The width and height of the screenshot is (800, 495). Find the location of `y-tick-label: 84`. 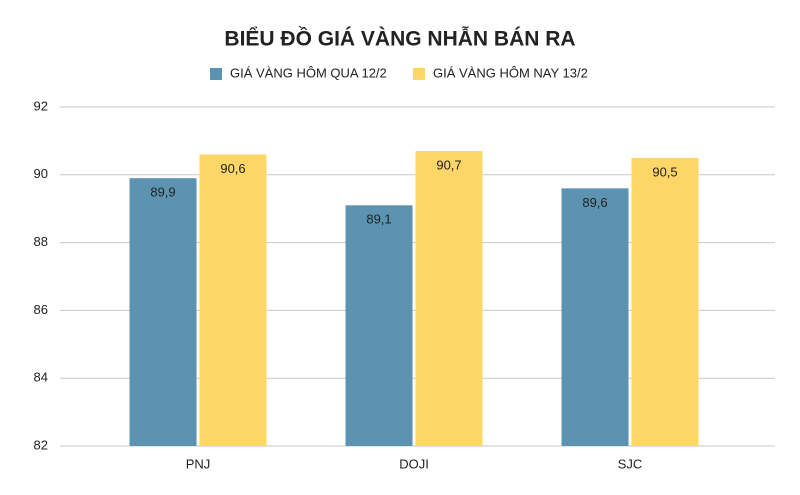

y-tick-label: 84 is located at coordinates (41, 377).